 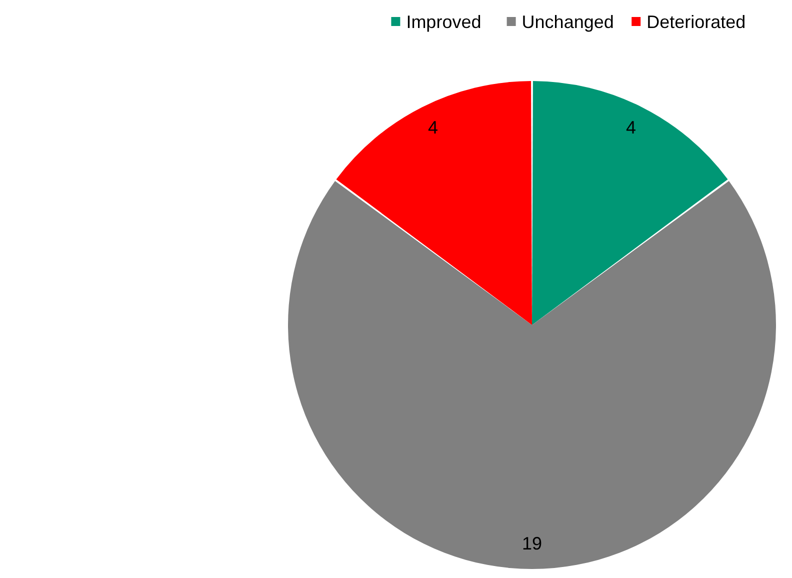 I want to click on legend-label: Deteriorated, so click(x=696, y=22).